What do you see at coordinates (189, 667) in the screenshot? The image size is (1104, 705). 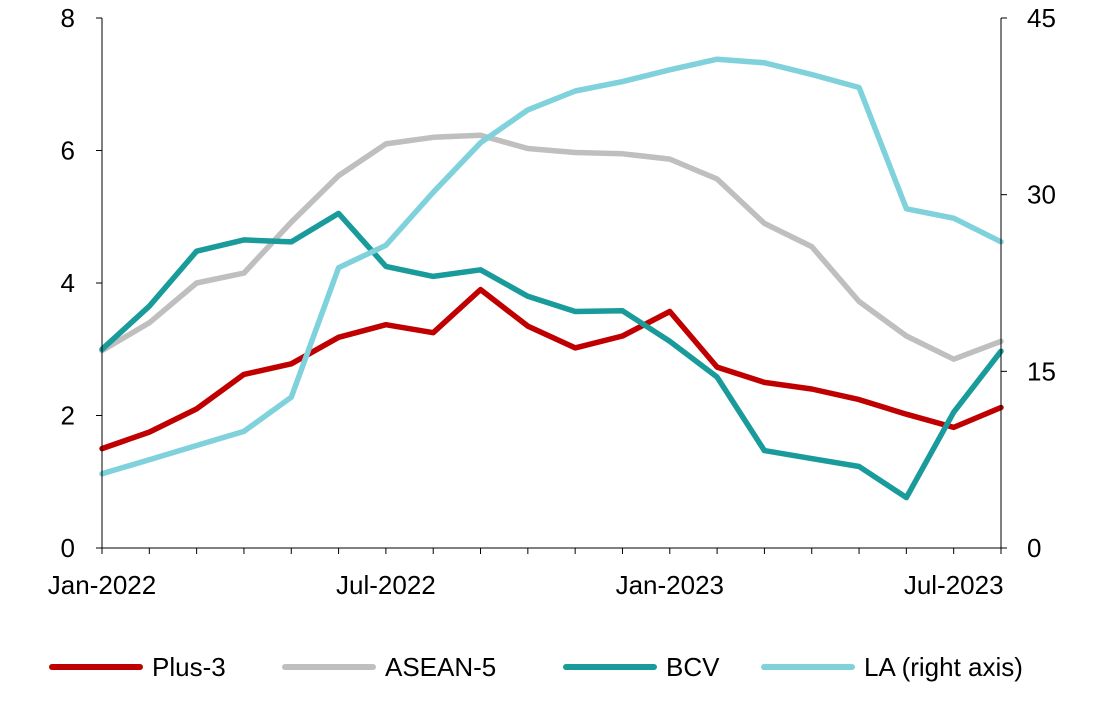 I see `legend-label-plus-3: Plus-3` at bounding box center [189, 667].